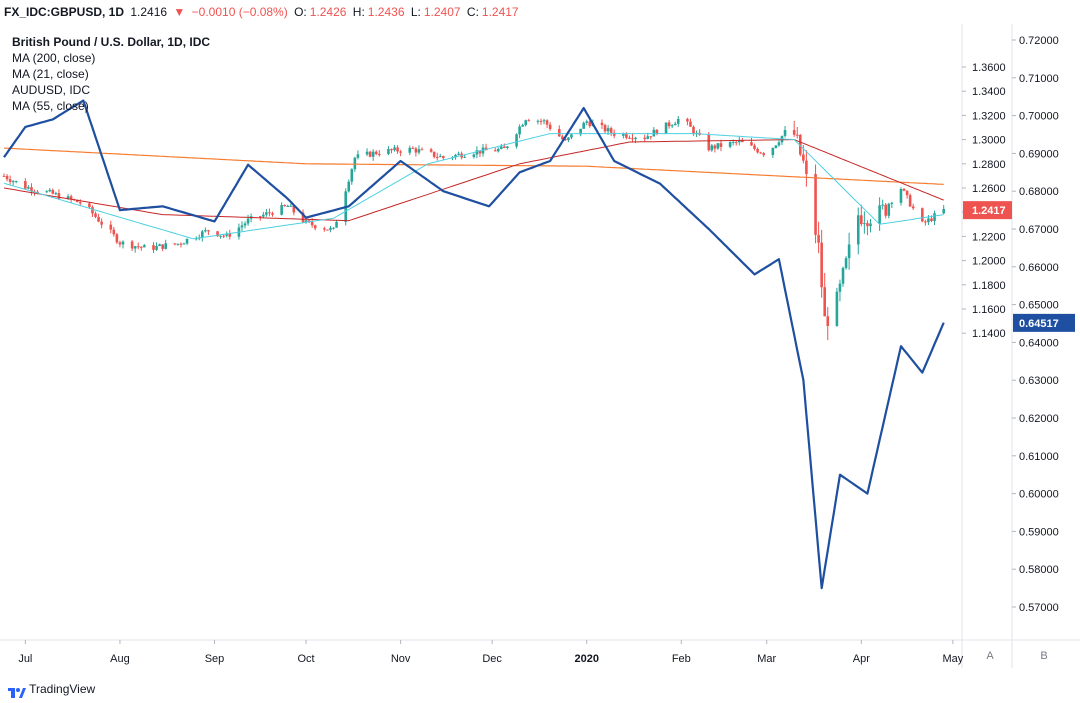  What do you see at coordinates (990, 656) in the screenshot?
I see `auto-scale-button: A` at bounding box center [990, 656].